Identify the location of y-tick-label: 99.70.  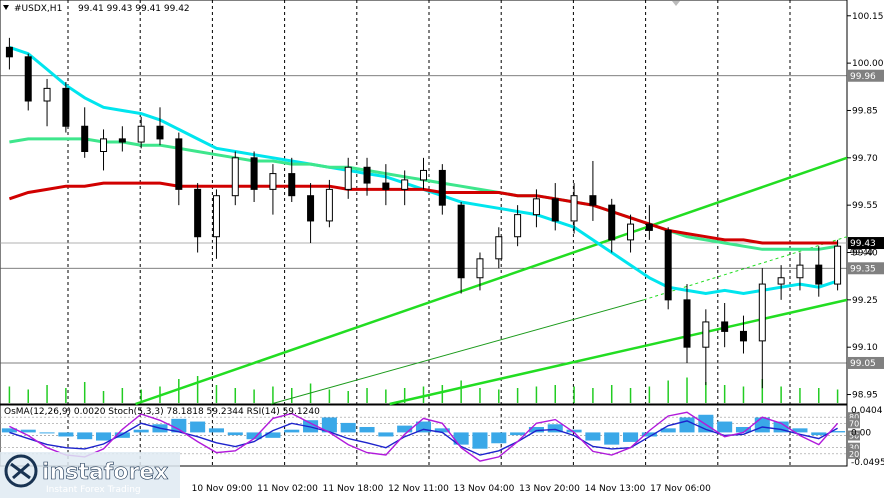
(865, 159).